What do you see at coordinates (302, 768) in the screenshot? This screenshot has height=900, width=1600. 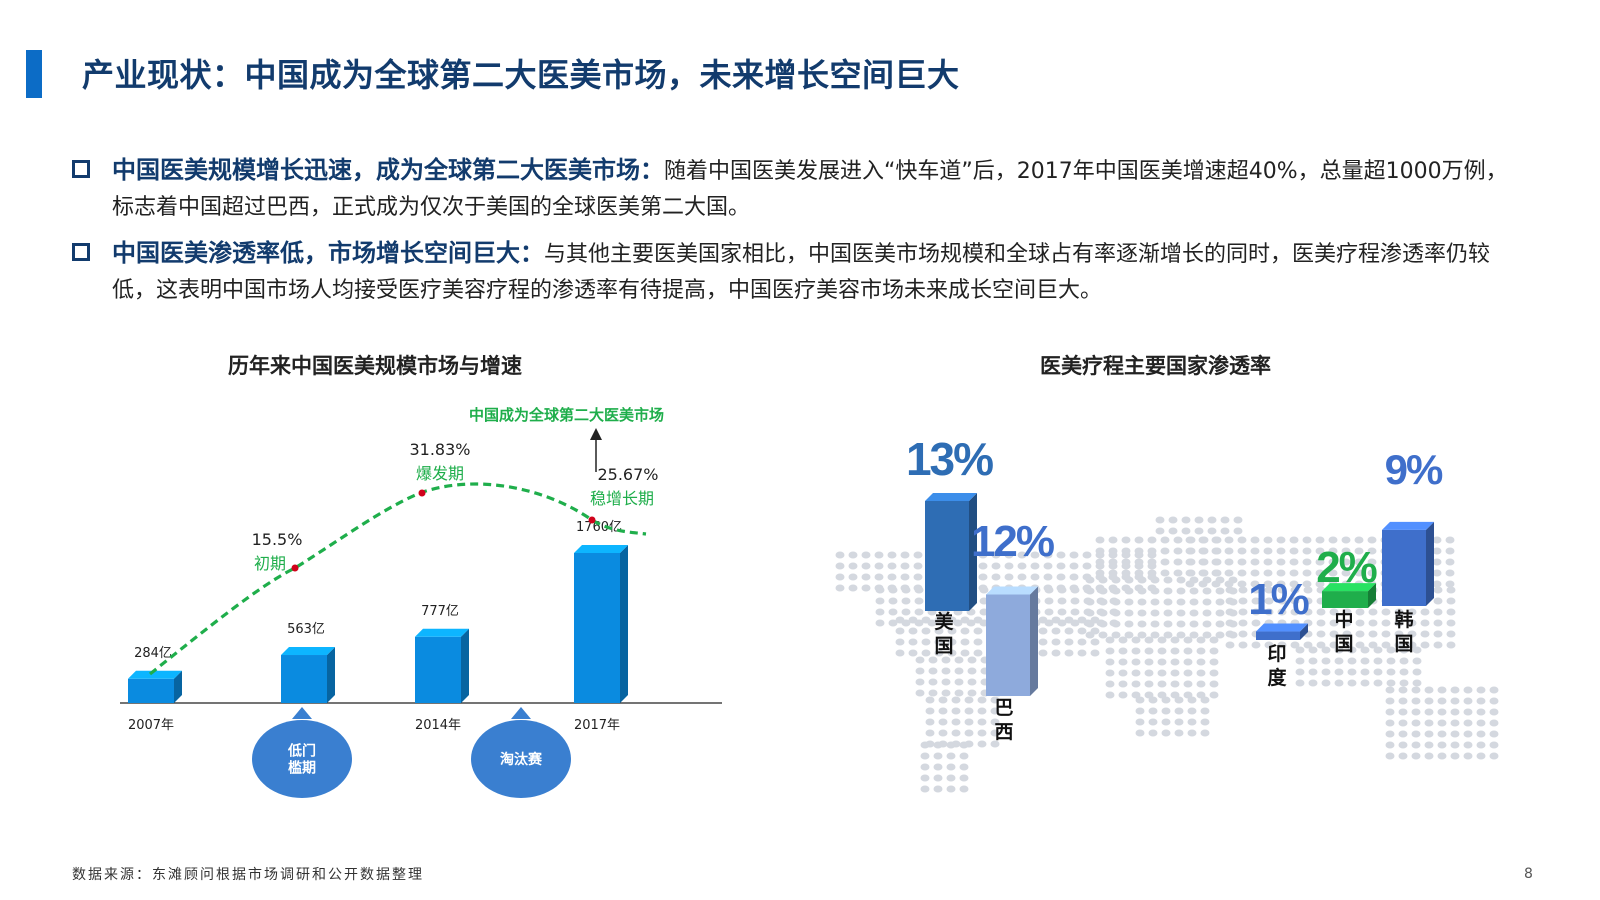 I see `stage-bubble-label: 槛期` at bounding box center [302, 768].